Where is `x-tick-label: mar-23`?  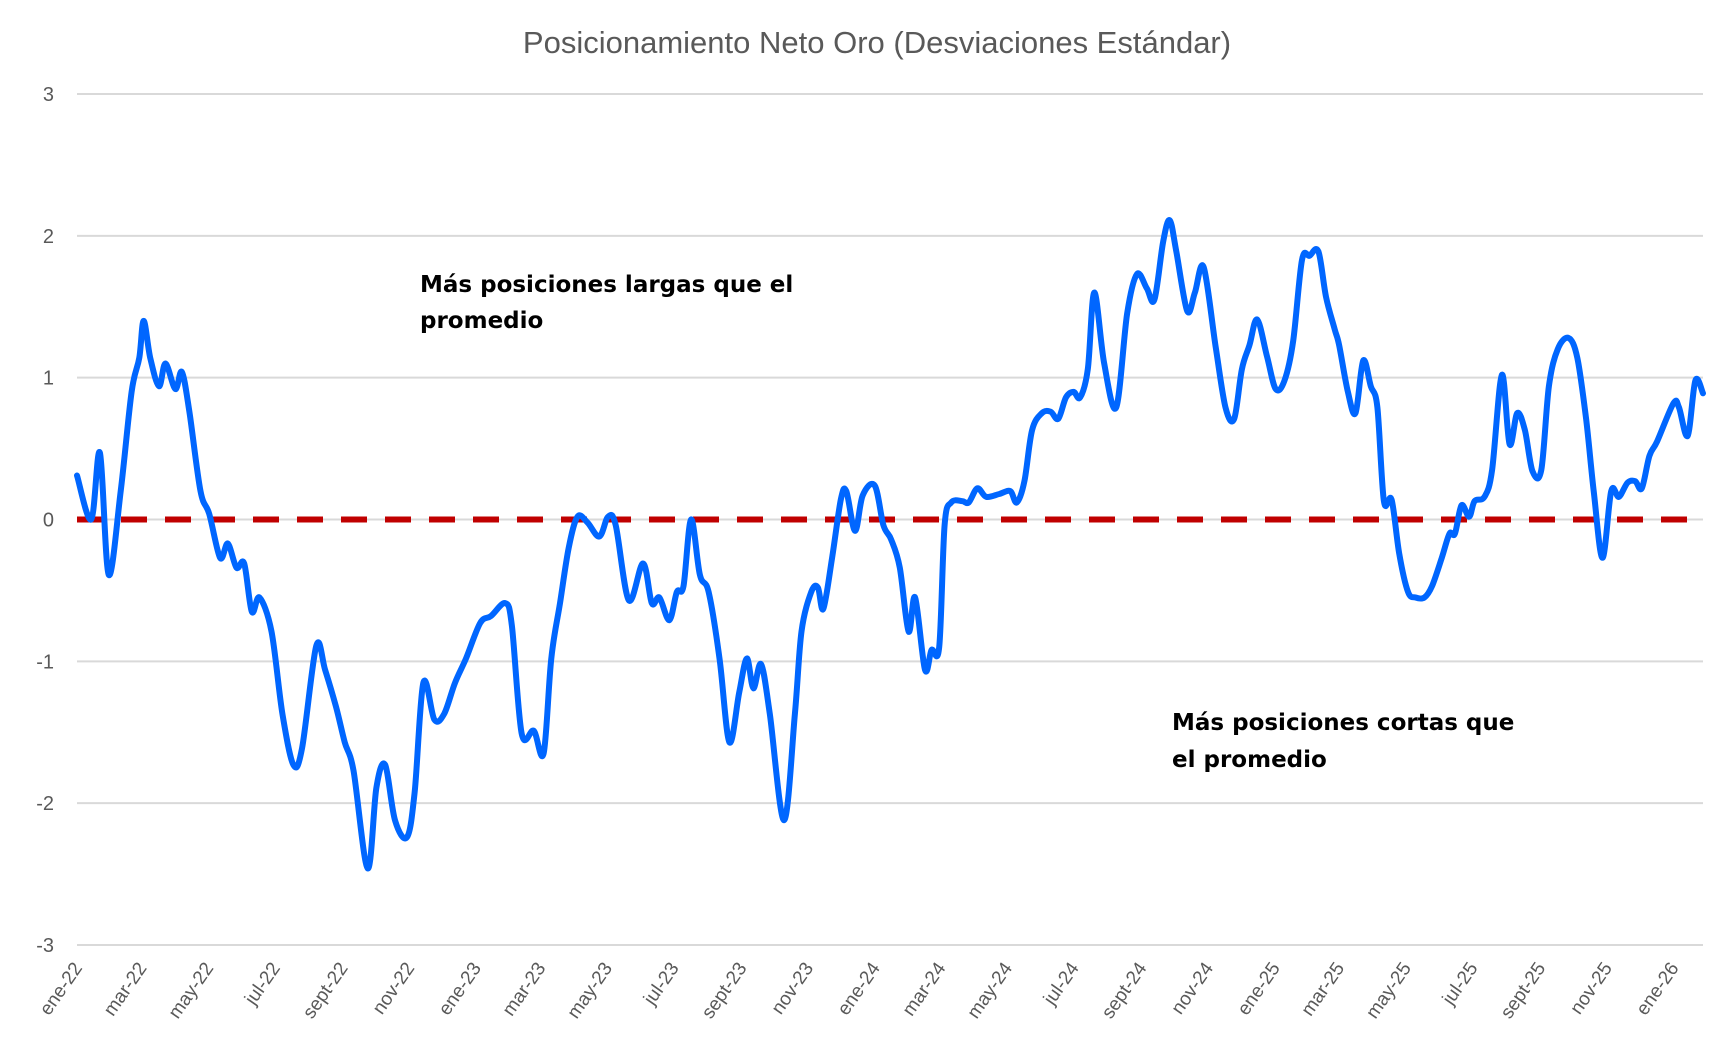
x-tick-label: mar-23 is located at coordinates (525, 989).